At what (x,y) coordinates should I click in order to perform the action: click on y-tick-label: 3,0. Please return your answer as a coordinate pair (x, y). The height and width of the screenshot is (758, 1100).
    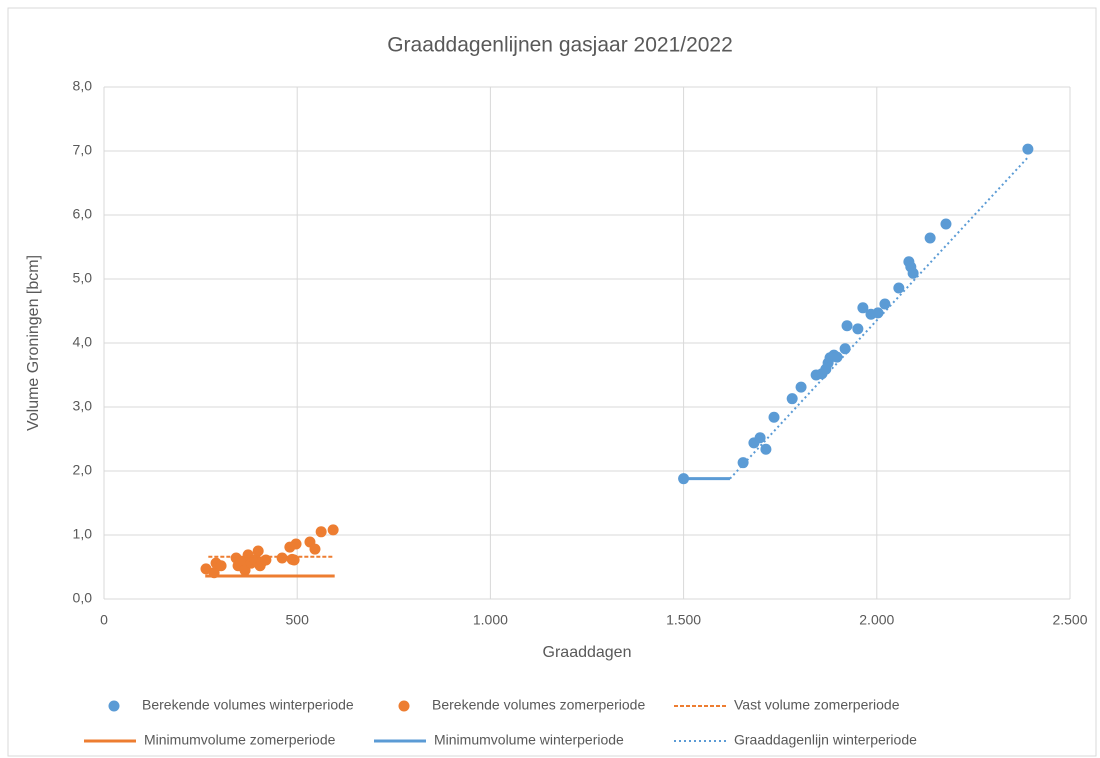
    Looking at the image, I should click on (83, 406).